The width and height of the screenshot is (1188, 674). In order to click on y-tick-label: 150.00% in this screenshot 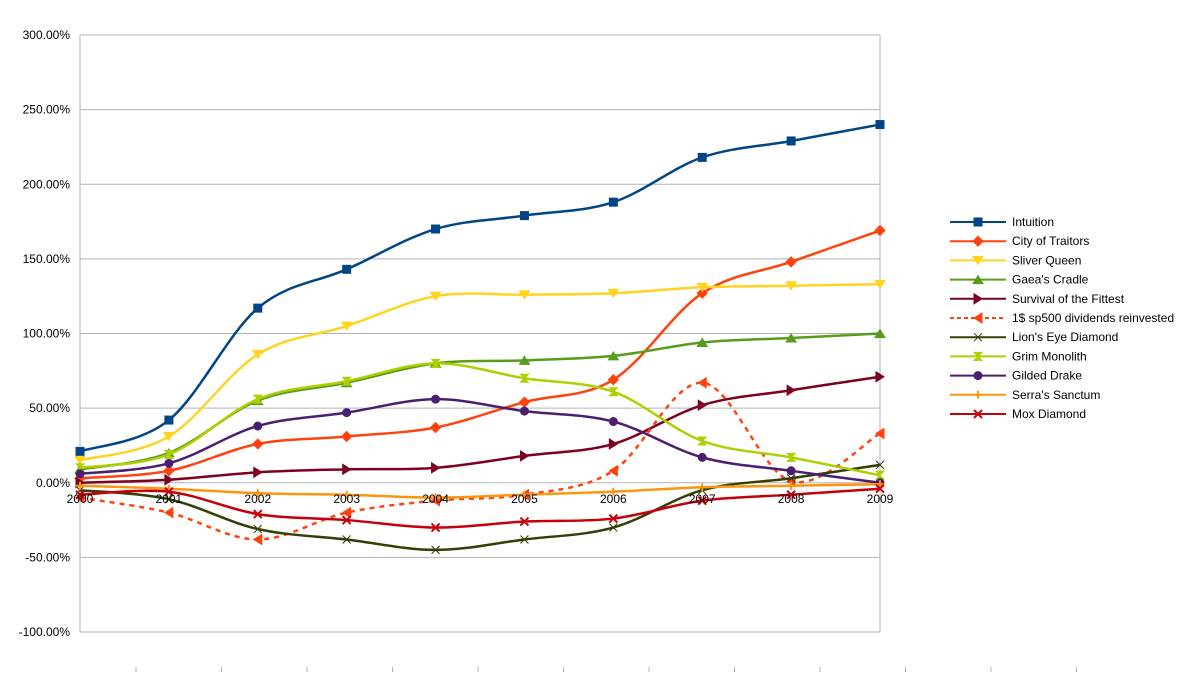, I will do `click(47, 259)`.